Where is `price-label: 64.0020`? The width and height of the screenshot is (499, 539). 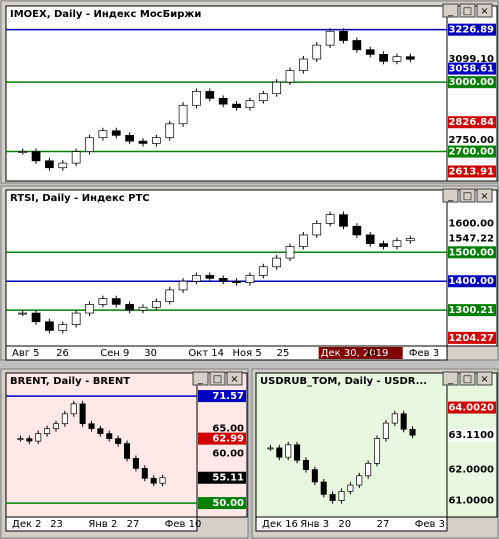
price-label: 64.0020 is located at coordinates (471, 408).